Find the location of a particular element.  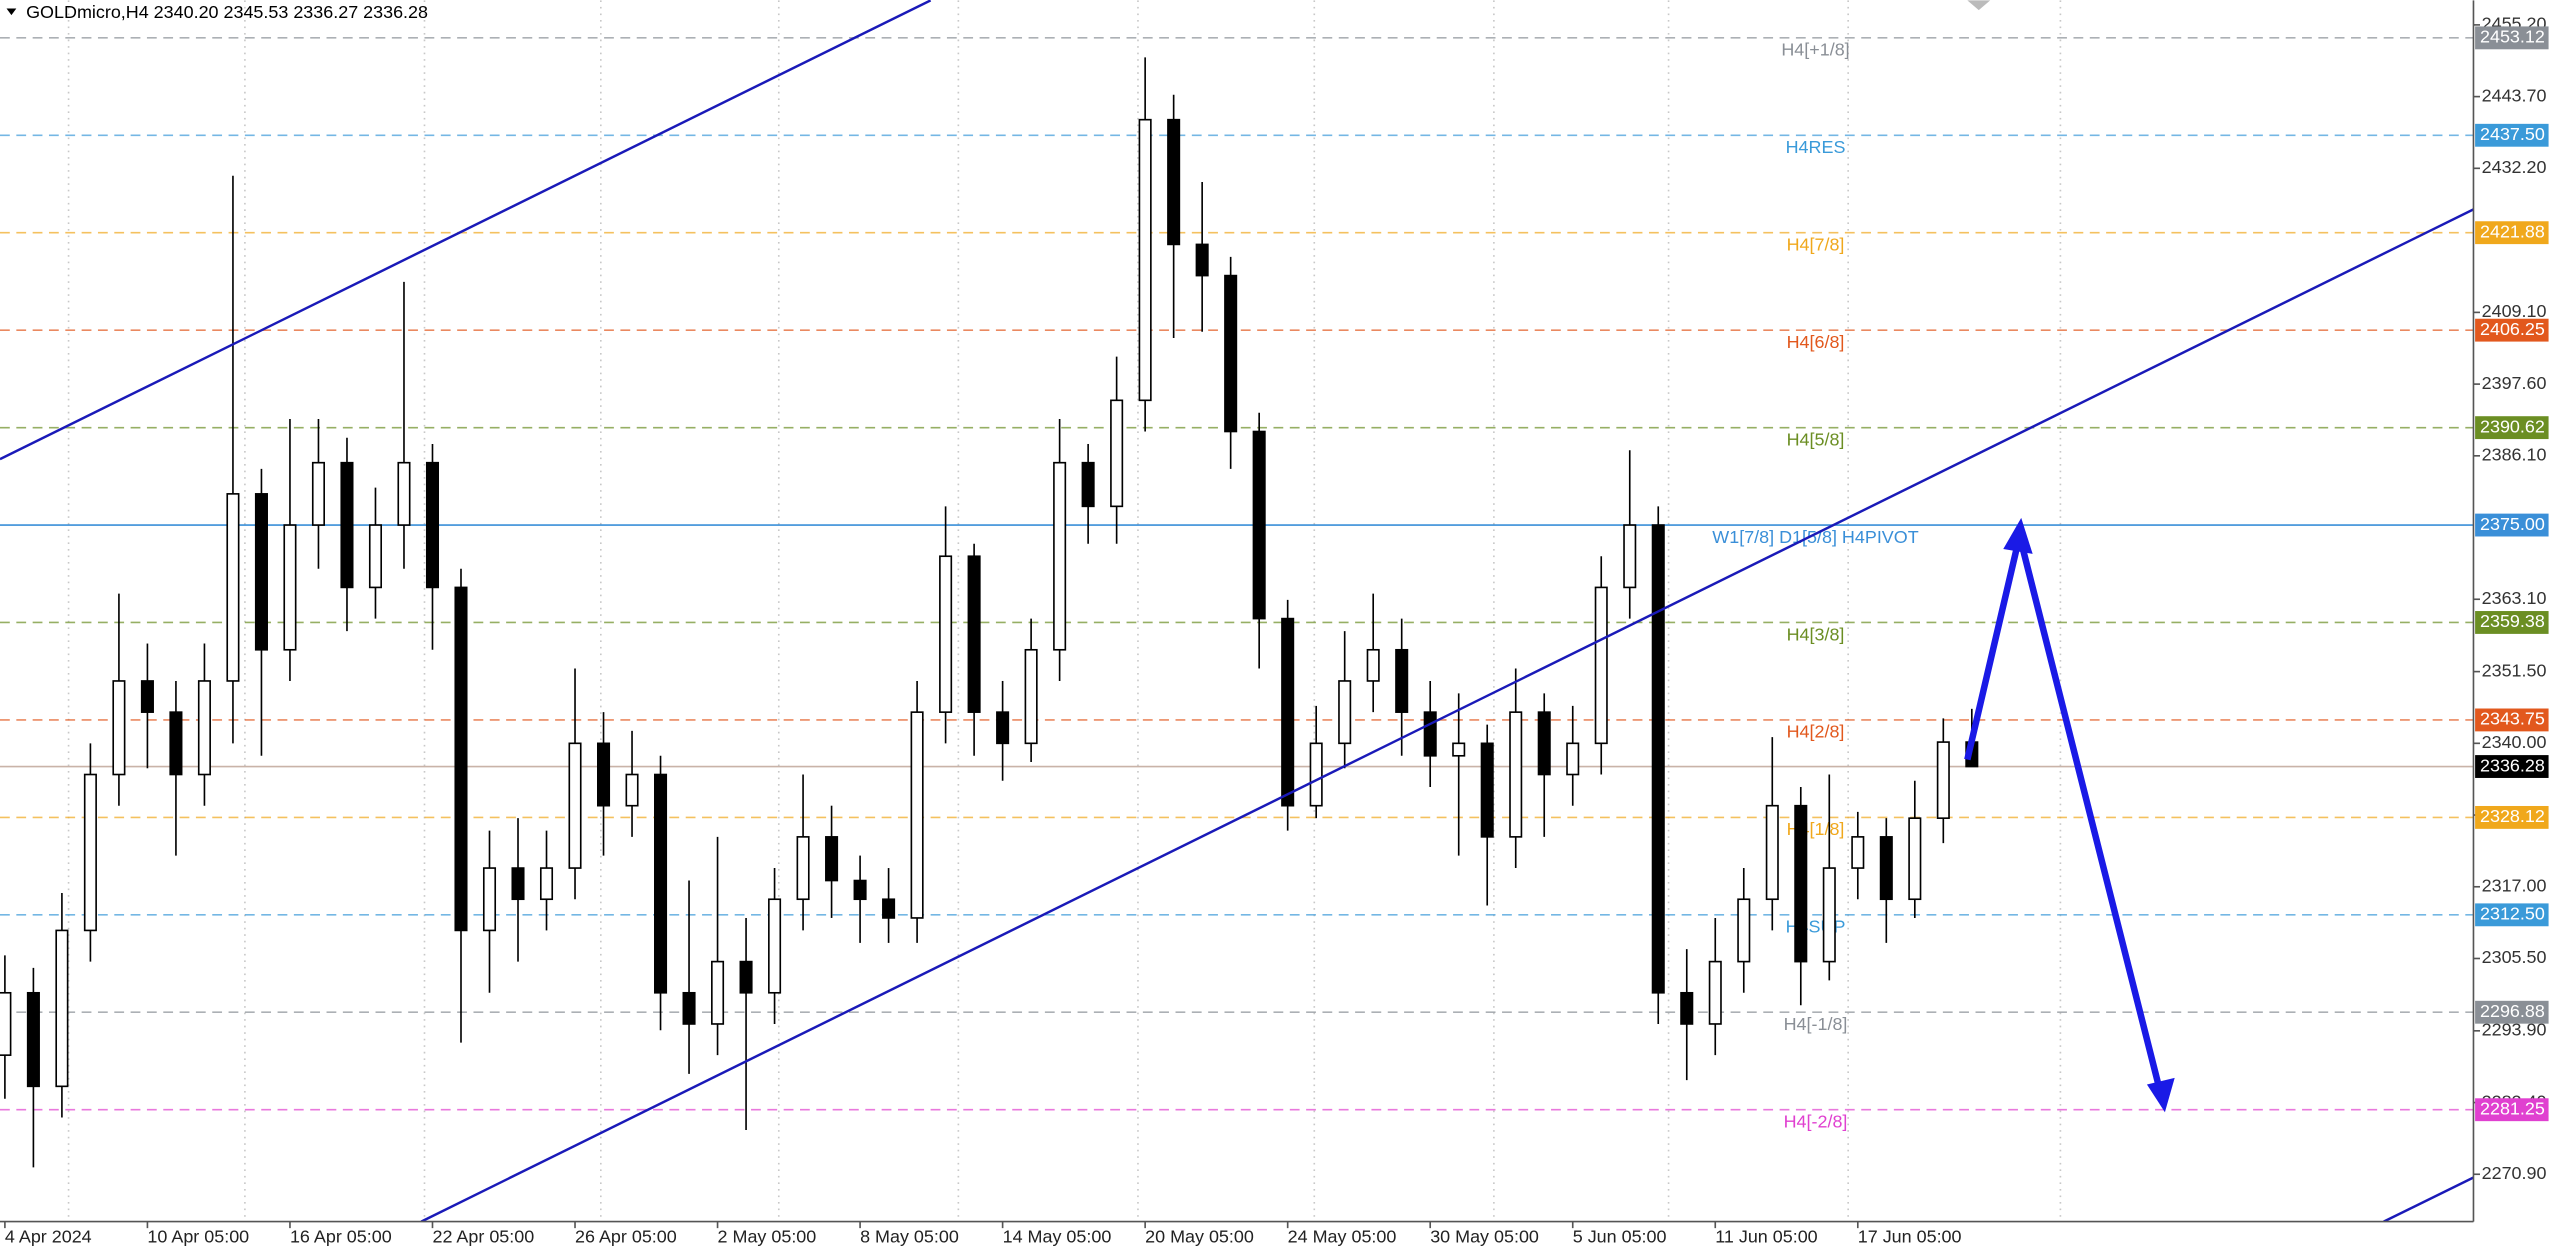

current-price-box is located at coordinates (2512, 766).